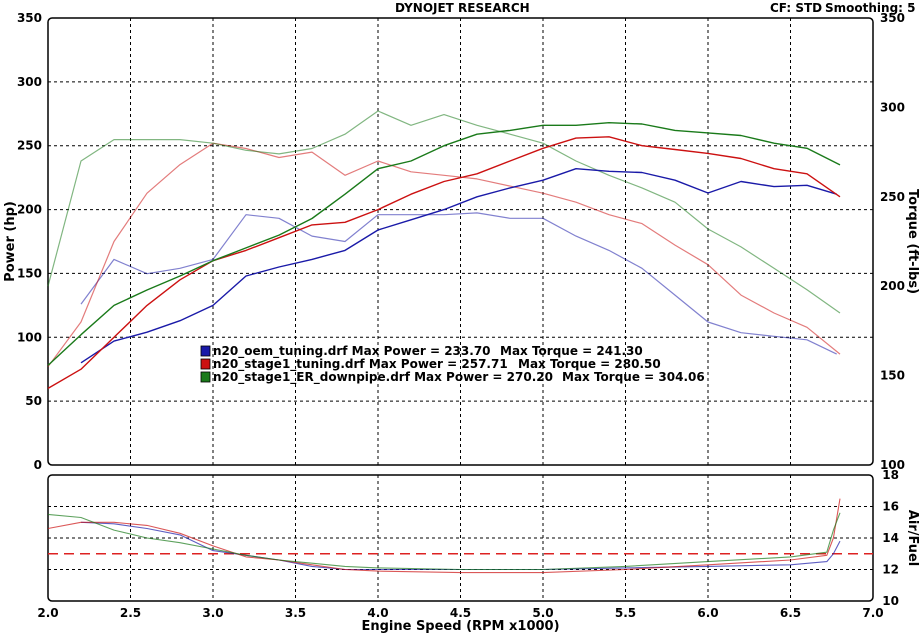  Describe the element at coordinates (892, 107) in the screenshot. I see `y-tick-label-torque: 300` at that location.